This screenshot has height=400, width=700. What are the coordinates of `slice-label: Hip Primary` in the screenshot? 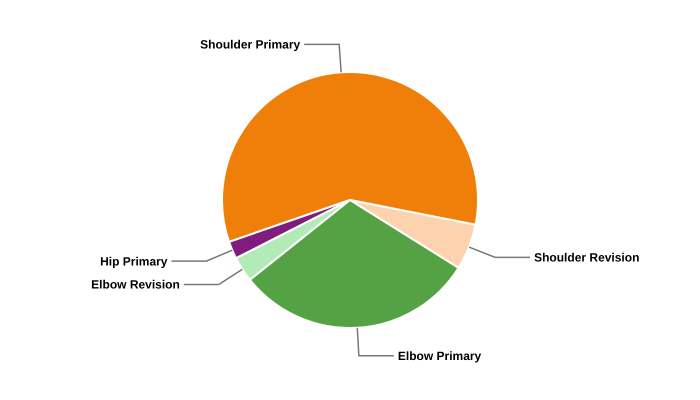 It's located at (134, 261).